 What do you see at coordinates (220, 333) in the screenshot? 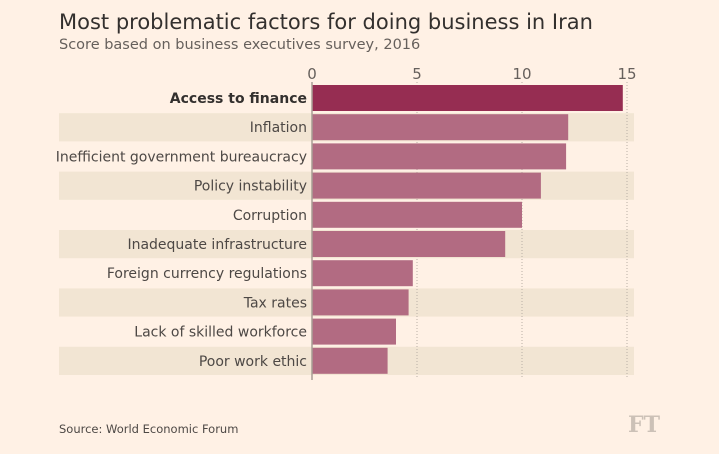
I see `category-label: Lack of skilled workforce` at bounding box center [220, 333].